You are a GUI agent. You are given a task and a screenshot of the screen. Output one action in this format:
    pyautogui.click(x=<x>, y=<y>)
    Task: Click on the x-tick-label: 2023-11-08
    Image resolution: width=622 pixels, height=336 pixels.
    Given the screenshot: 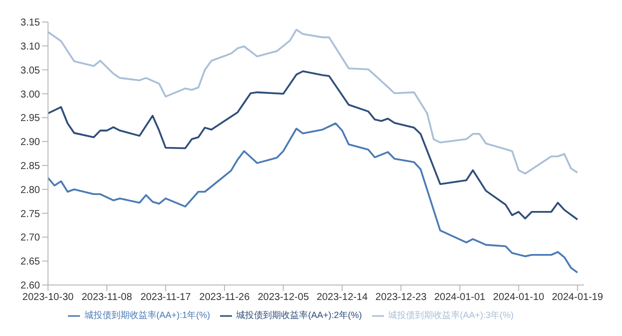 What is the action you would take?
    pyautogui.click(x=107, y=298)
    